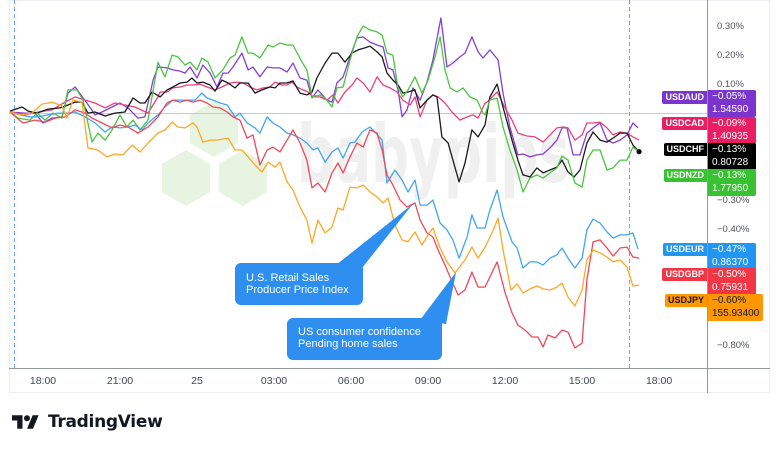 The width and height of the screenshot is (780, 450). What do you see at coordinates (730, 84) in the screenshot?
I see `y-tick-label: 0.10%` at bounding box center [730, 84].